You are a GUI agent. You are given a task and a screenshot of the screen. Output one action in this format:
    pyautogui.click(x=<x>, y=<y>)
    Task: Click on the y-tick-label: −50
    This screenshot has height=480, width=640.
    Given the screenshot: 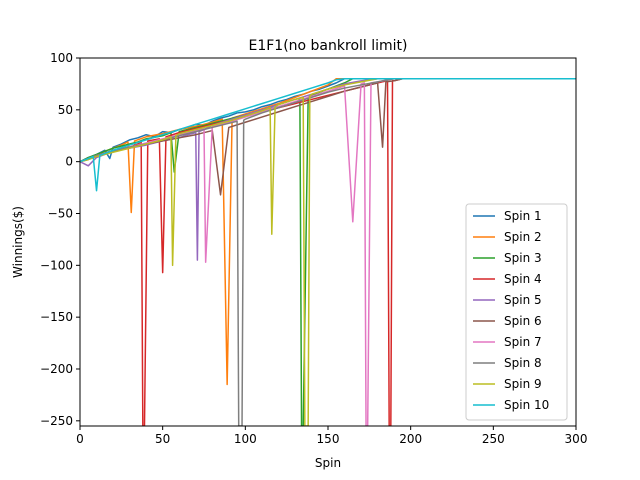 What is the action you would take?
    pyautogui.click(x=60, y=213)
    